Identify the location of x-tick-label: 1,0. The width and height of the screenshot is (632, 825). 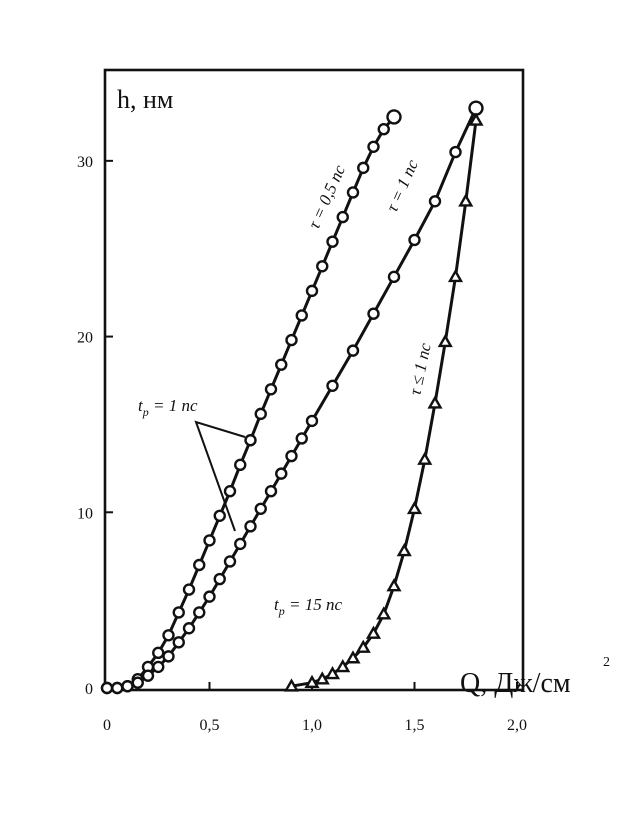
(312, 725).